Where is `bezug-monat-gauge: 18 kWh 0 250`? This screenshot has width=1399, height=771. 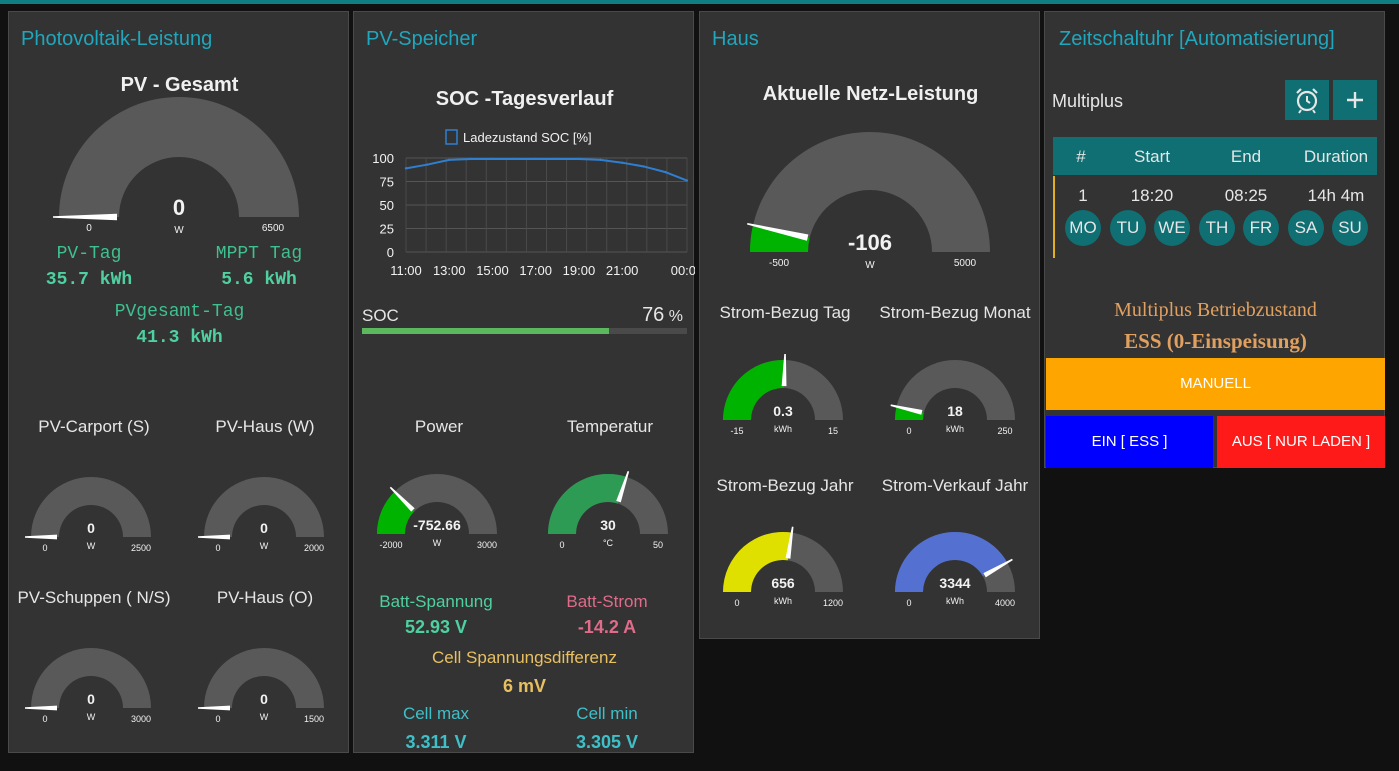 bezug-monat-gauge: 18 kWh 0 250 is located at coordinates (952, 398).